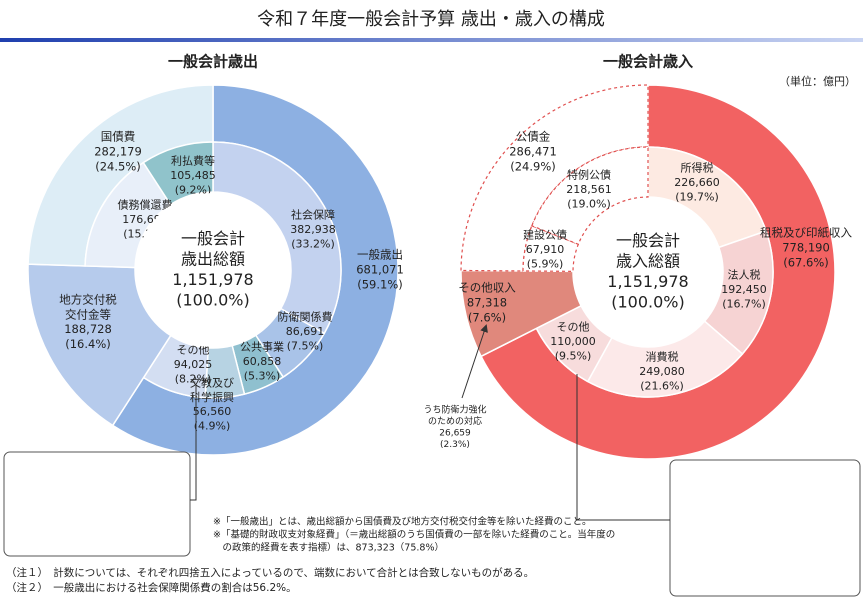 The height and width of the screenshot is (598, 863). I want to click on segment-label: (7.6%), so click(487, 317).